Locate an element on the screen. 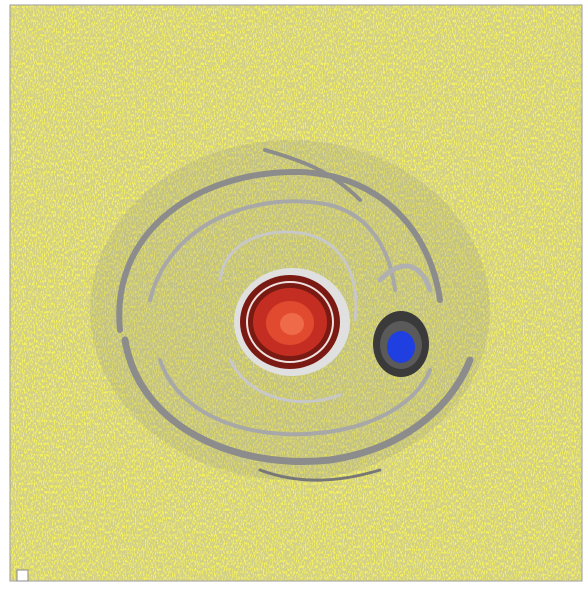 Image resolution: width=584 pixels, height=590 pixels. vortex-core is located at coordinates (401, 347).